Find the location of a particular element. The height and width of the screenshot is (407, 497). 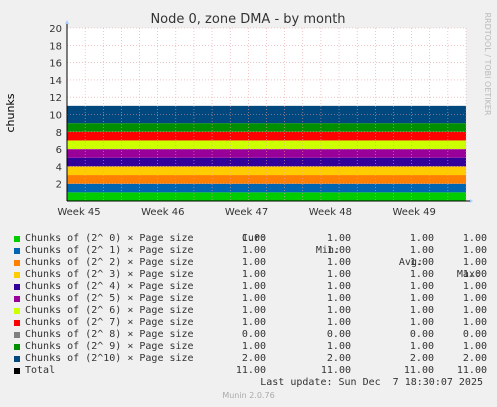

legend-row: Total 11.00 11.00 11.00 11.00 is located at coordinates (249, 371).